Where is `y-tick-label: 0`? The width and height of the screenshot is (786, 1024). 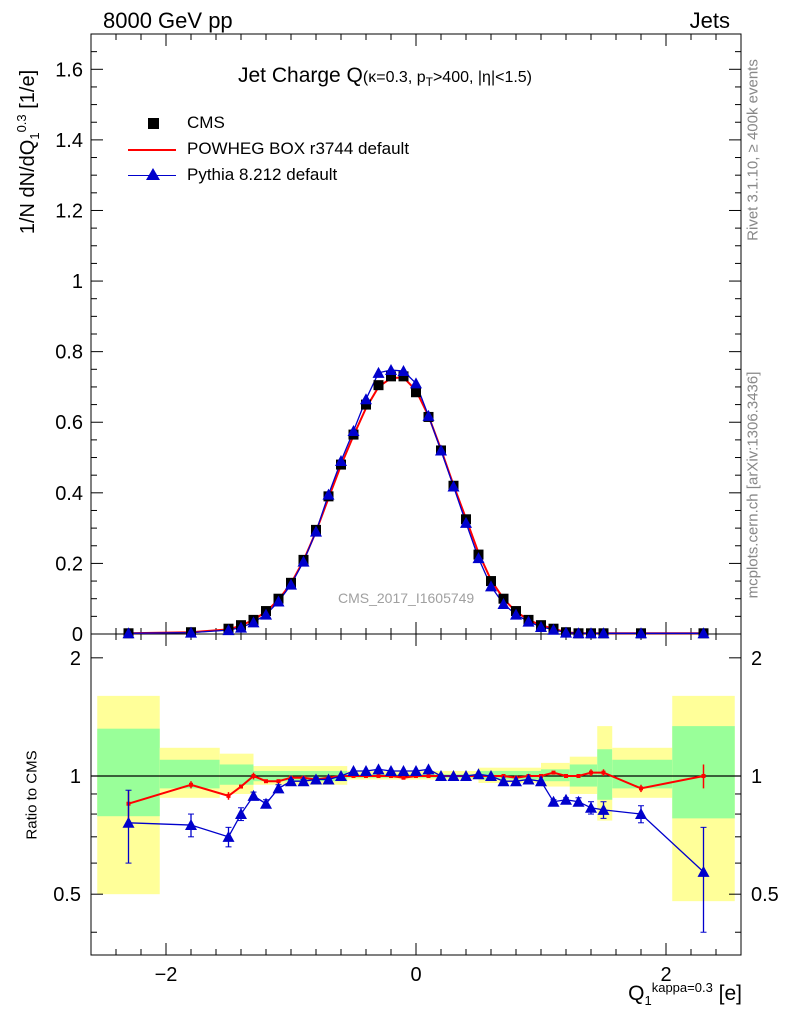
y-tick-label: 0 is located at coordinates (77, 635).